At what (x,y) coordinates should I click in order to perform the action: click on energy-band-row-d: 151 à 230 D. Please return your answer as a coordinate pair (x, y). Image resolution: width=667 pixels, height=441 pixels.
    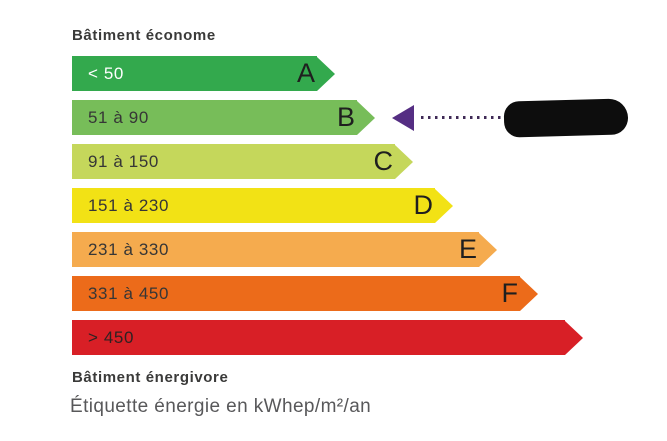
    Looking at the image, I should click on (350, 205).